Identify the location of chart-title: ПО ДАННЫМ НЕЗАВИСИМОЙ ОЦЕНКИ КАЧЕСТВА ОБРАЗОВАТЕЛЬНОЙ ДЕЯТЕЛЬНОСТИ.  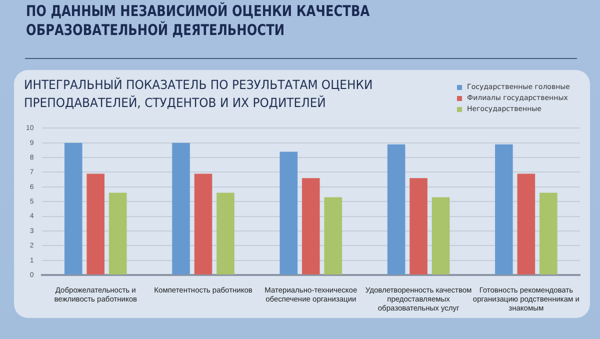
(198, 21).